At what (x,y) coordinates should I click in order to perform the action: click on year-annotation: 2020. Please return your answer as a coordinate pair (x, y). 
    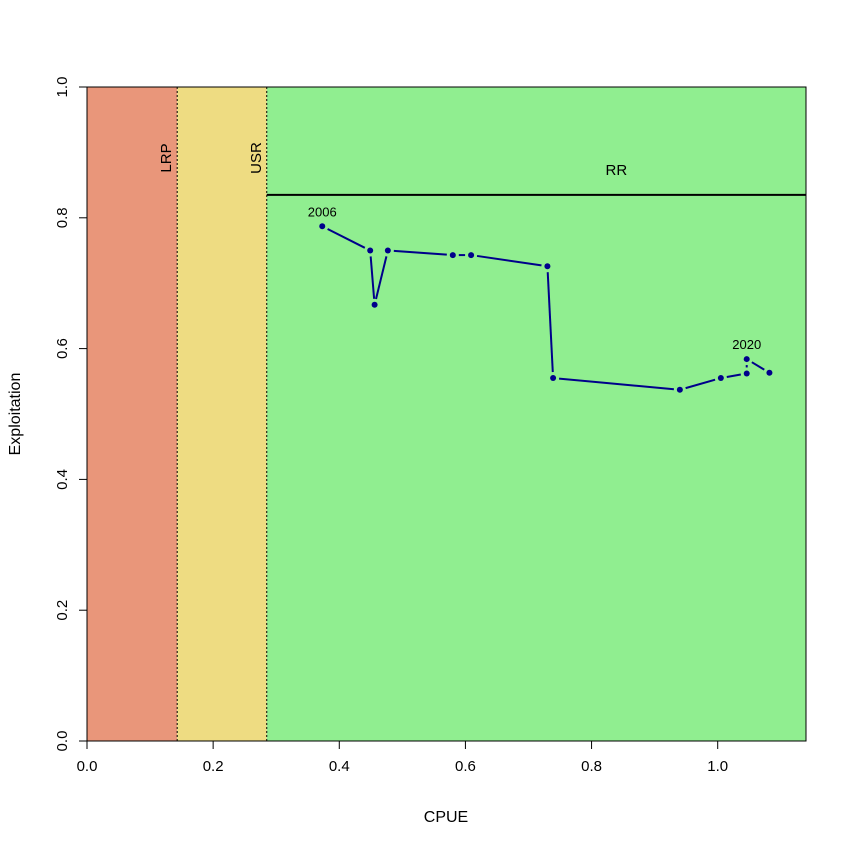
    Looking at the image, I should click on (746, 344).